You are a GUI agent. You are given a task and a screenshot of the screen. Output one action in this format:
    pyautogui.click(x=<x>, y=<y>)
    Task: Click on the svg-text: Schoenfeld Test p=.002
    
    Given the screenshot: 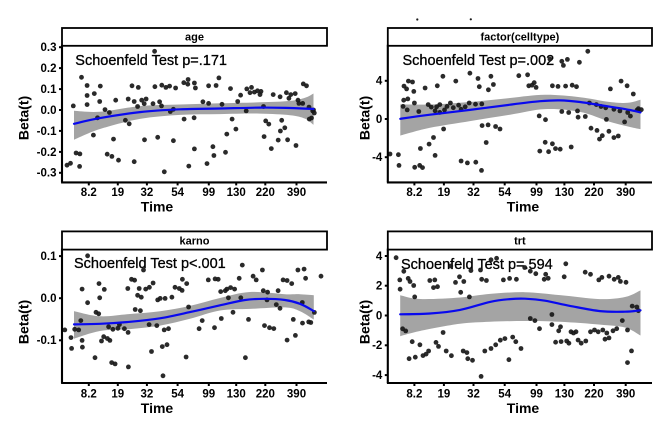 What is the action you would take?
    pyautogui.click(x=479, y=61)
    